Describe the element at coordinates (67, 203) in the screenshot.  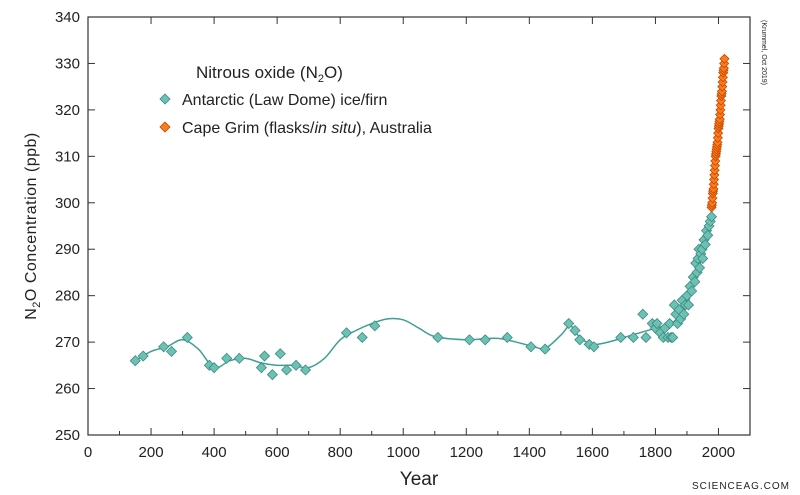
I see `y-tick-label: 300` at that location.